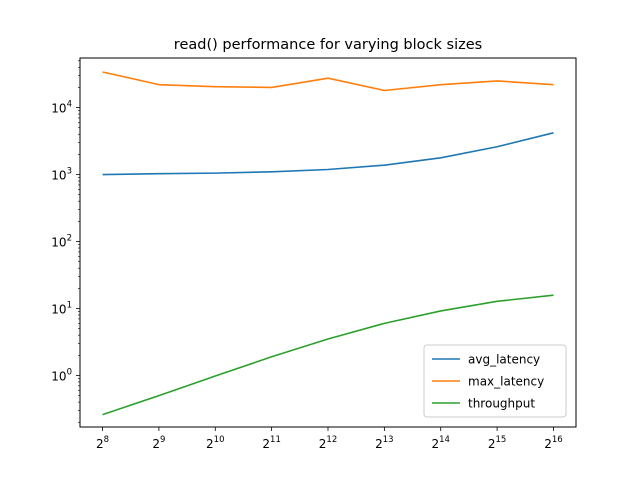 Image resolution: width=640 pixels, height=480 pixels. What do you see at coordinates (440, 443) in the screenshot?
I see `x-tick-label-6: 214` at bounding box center [440, 443].